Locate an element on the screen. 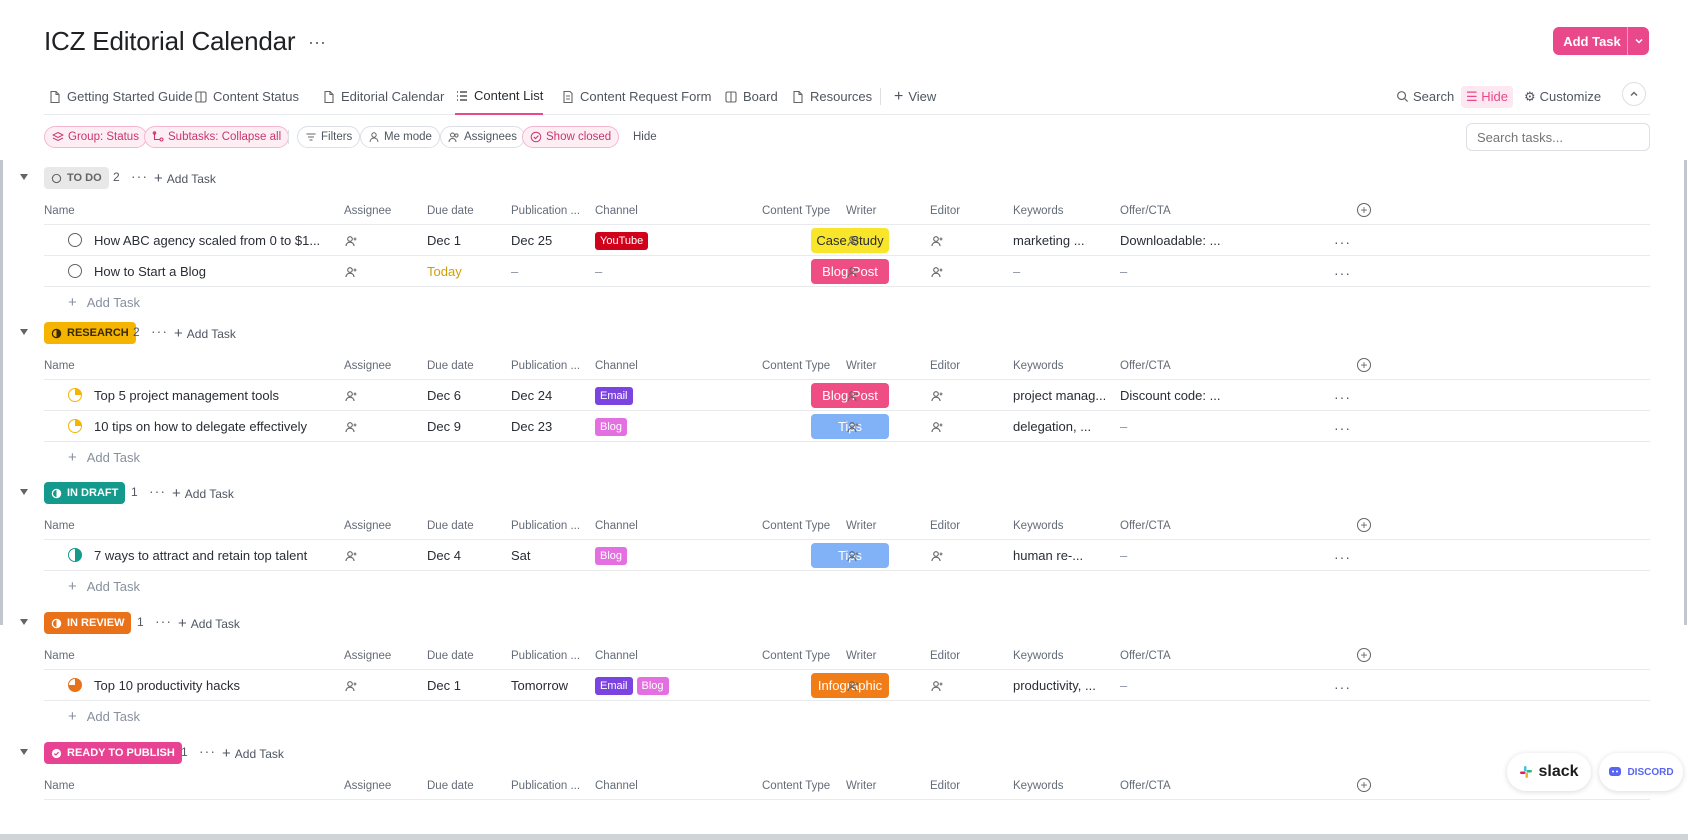 This screenshot has height=840, width=1688. tab-content-status: Content Status is located at coordinates (246, 96).